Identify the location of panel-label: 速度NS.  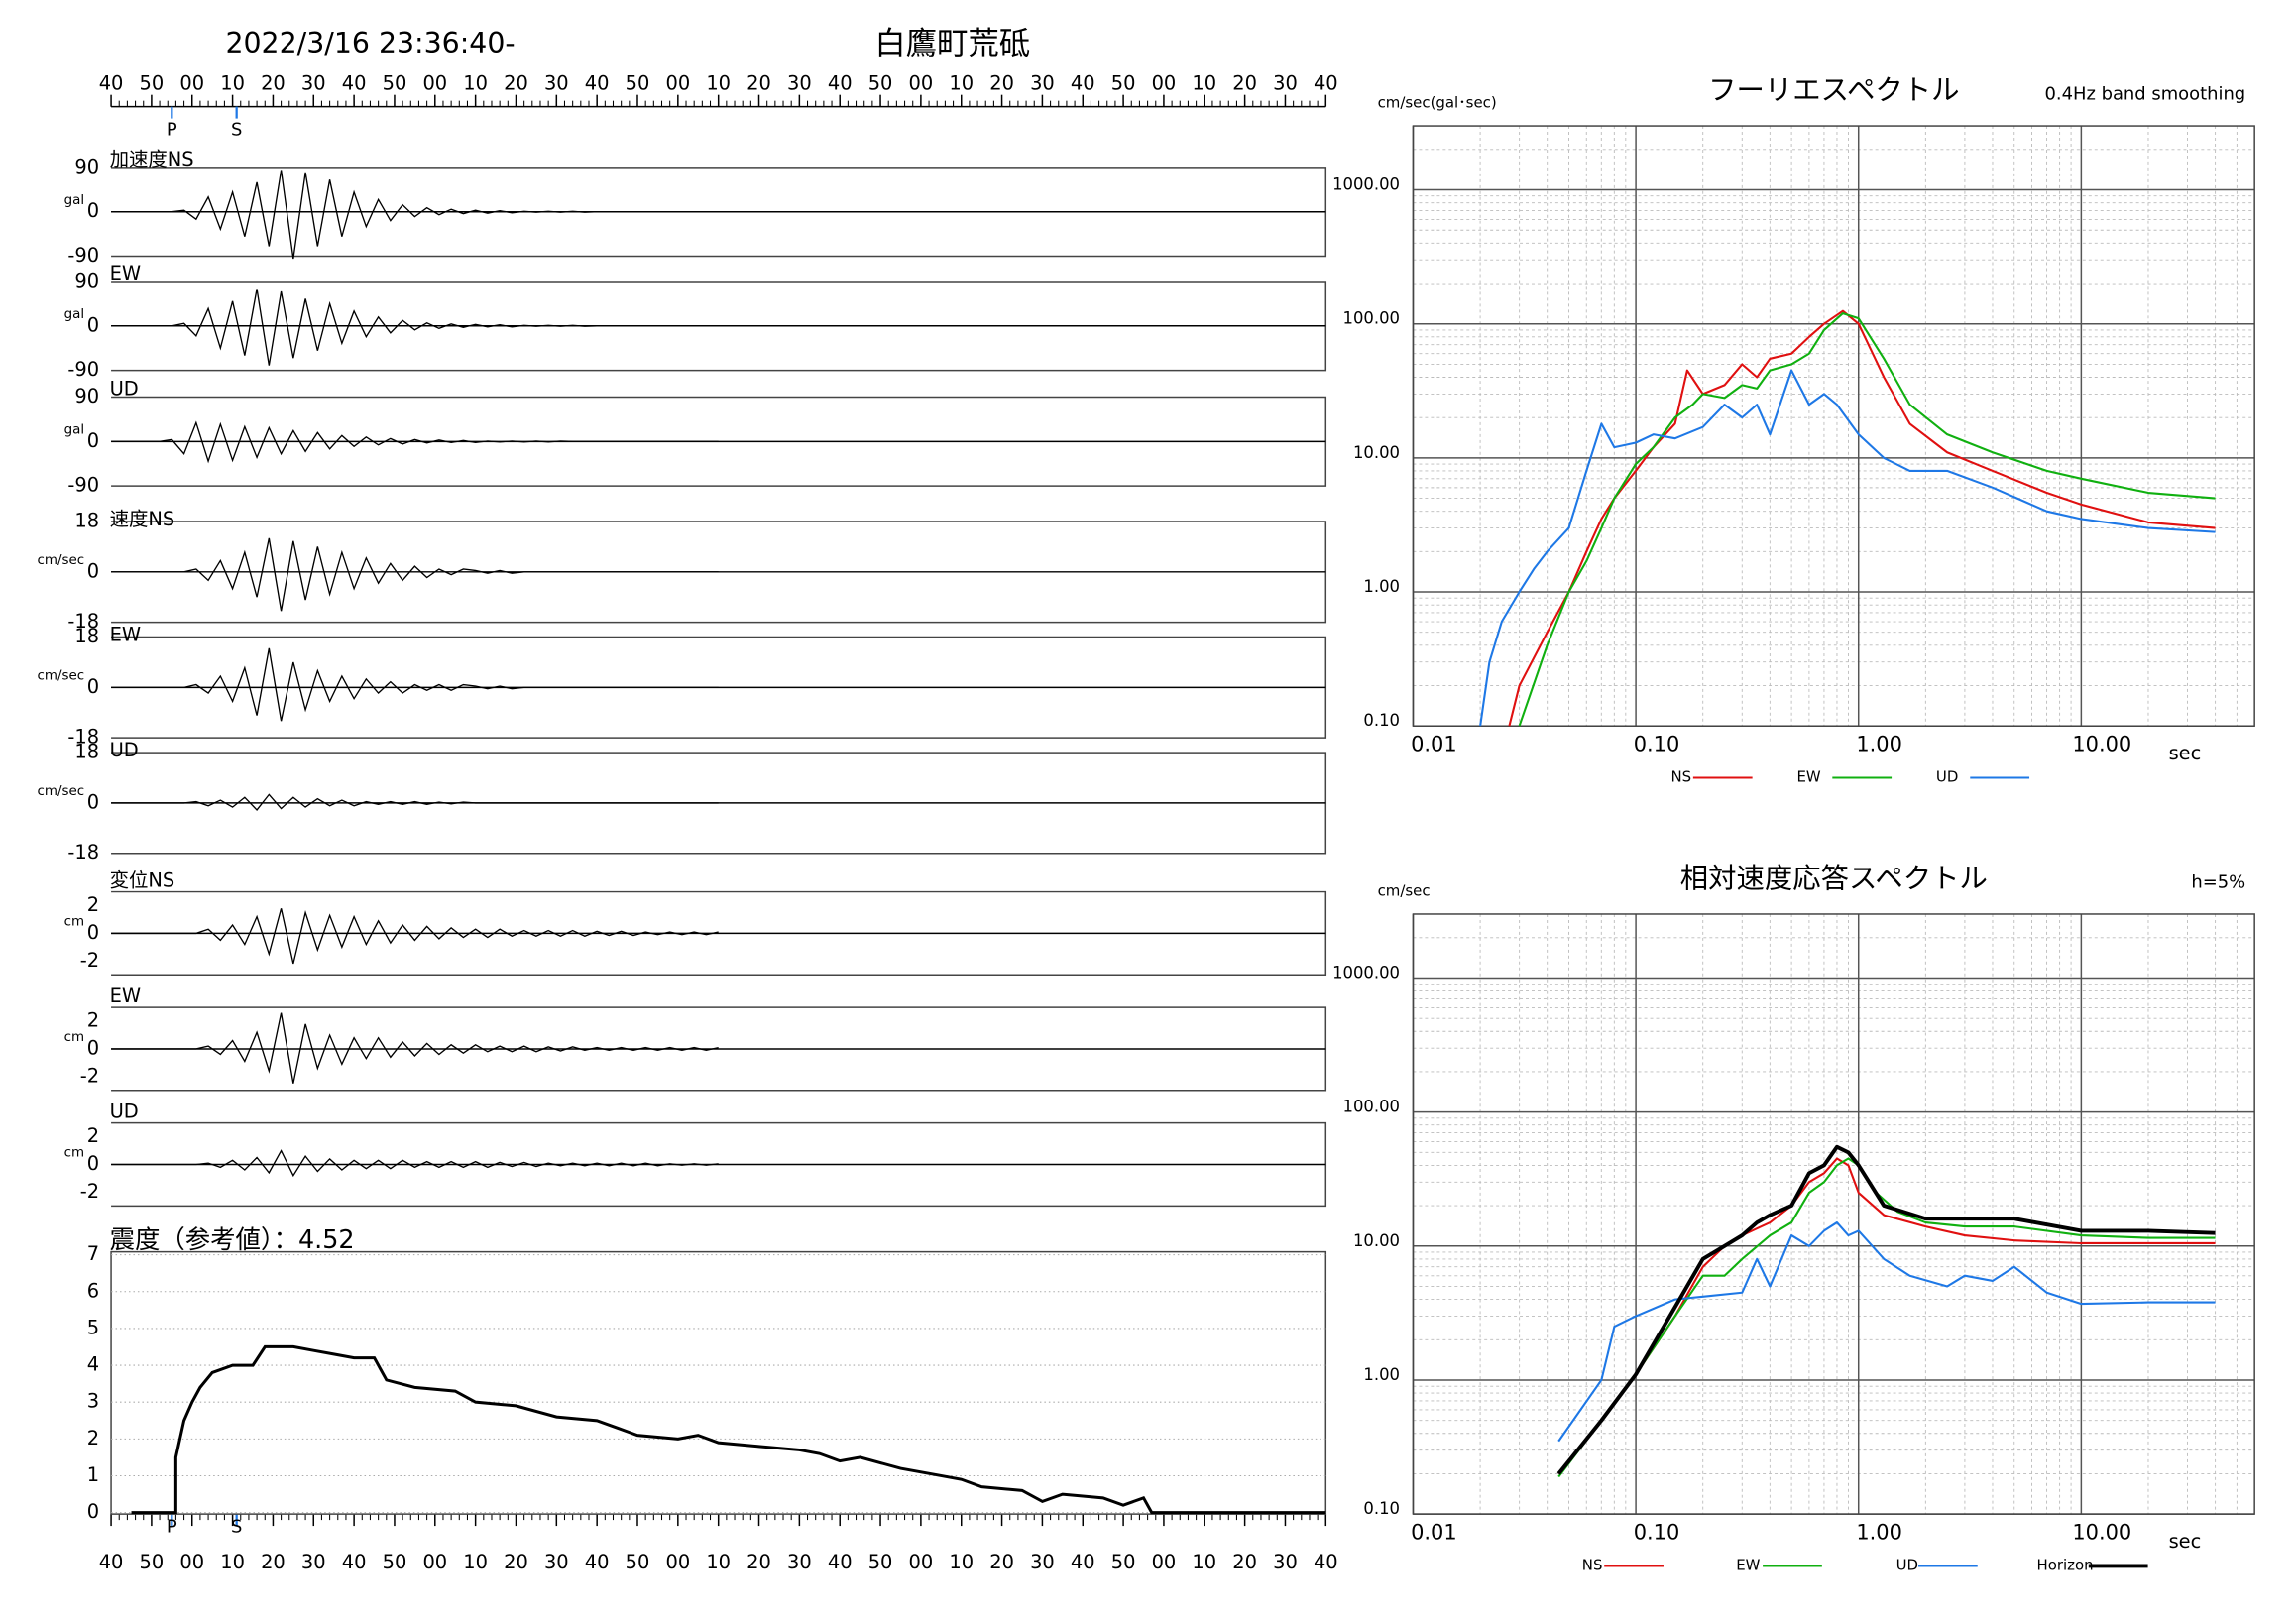
(142, 519).